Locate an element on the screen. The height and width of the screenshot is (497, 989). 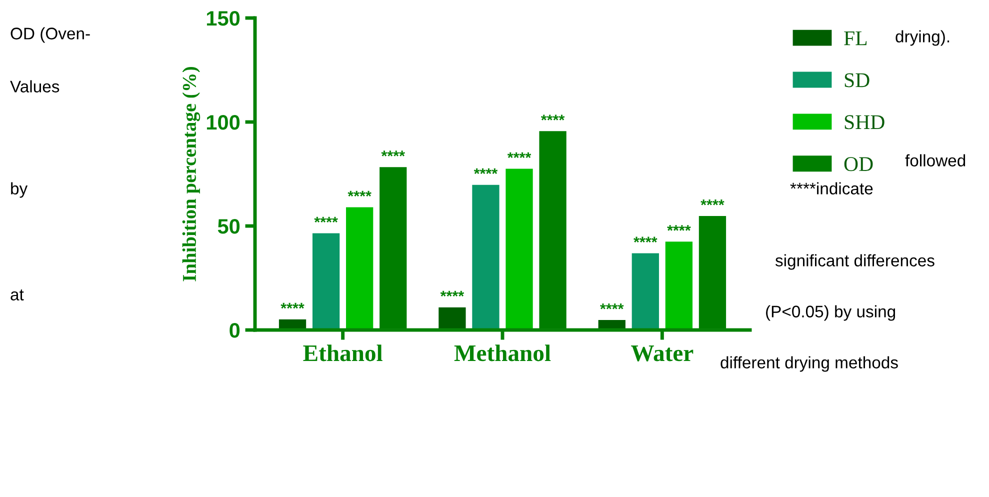
text: OD (Oven- is located at coordinates (50, 35).